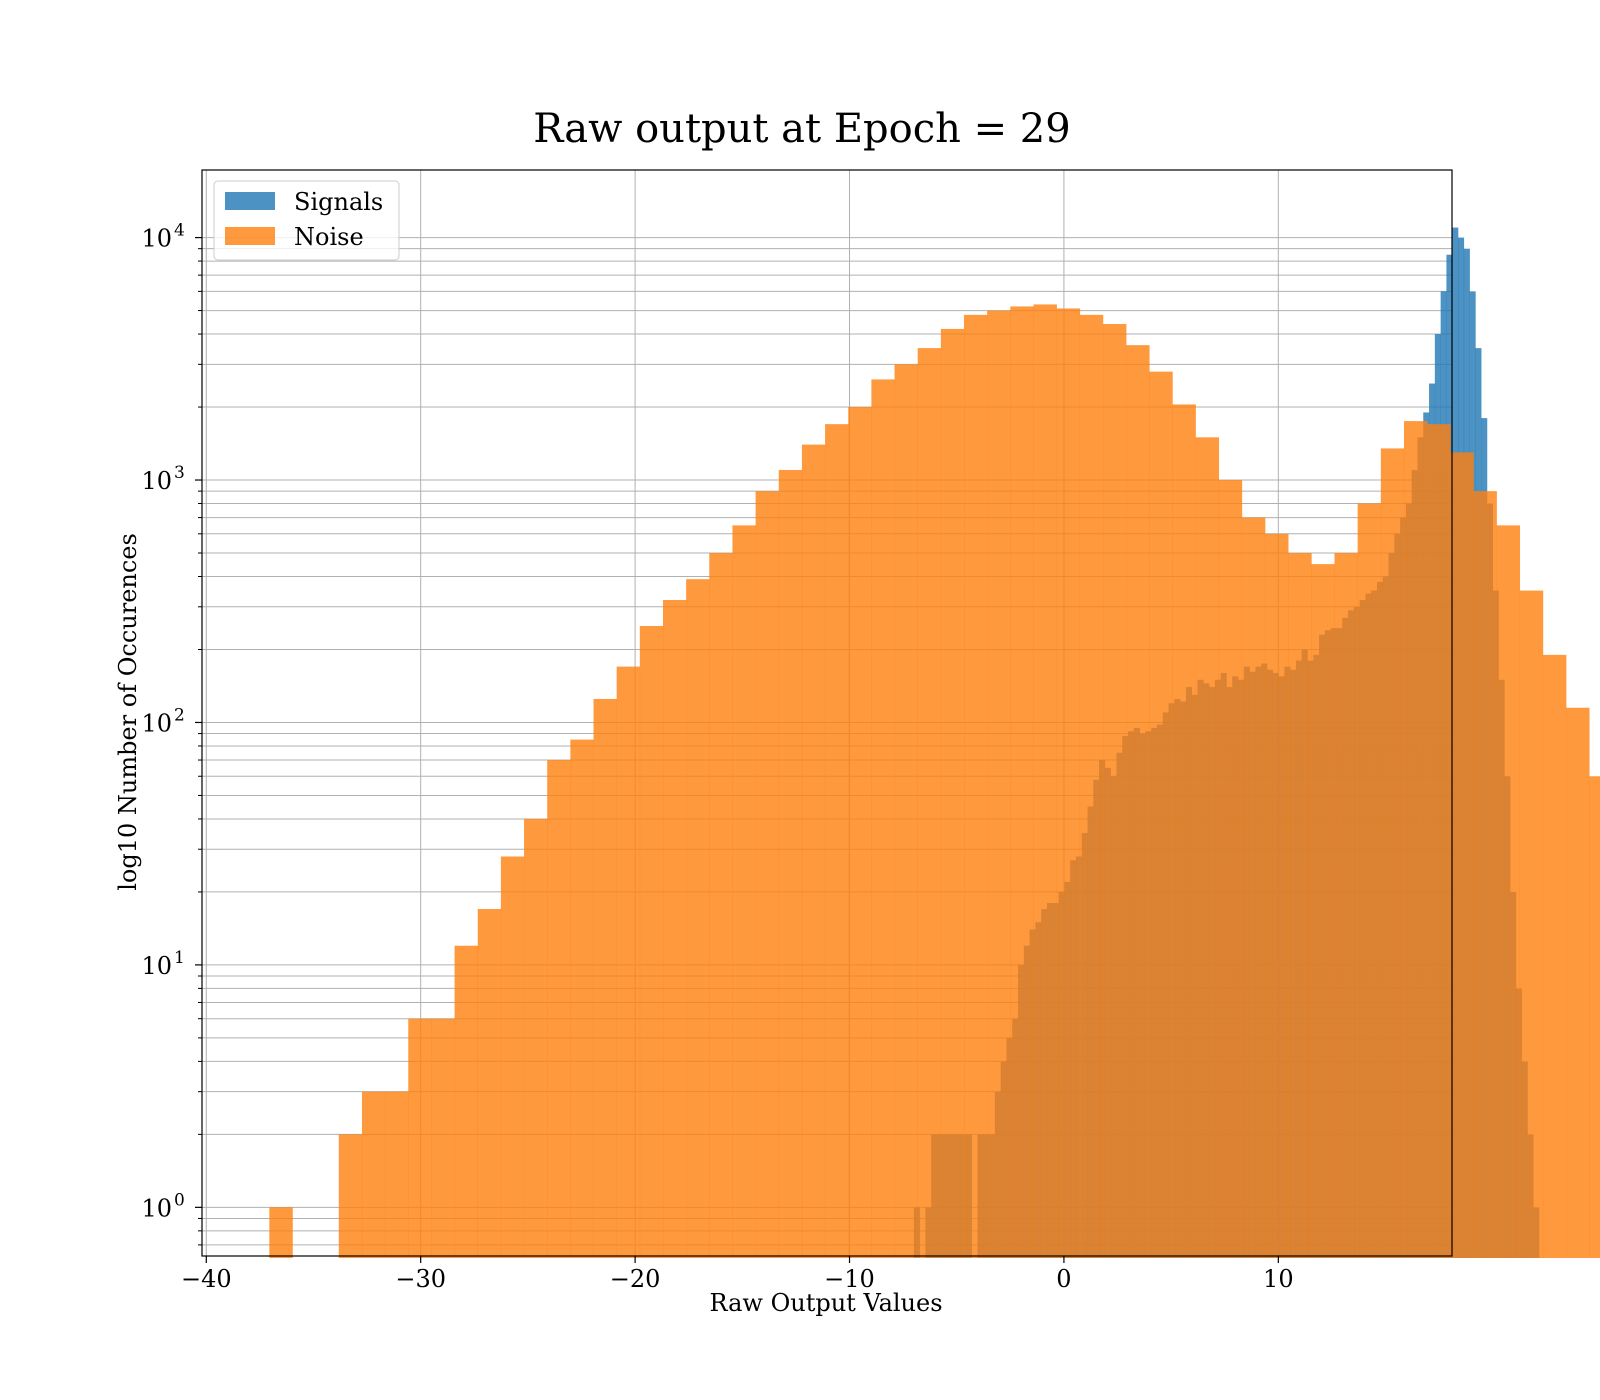  What do you see at coordinates (801, 129) in the screenshot?
I see `chart-title: Raw output at Epoch = 29` at bounding box center [801, 129].